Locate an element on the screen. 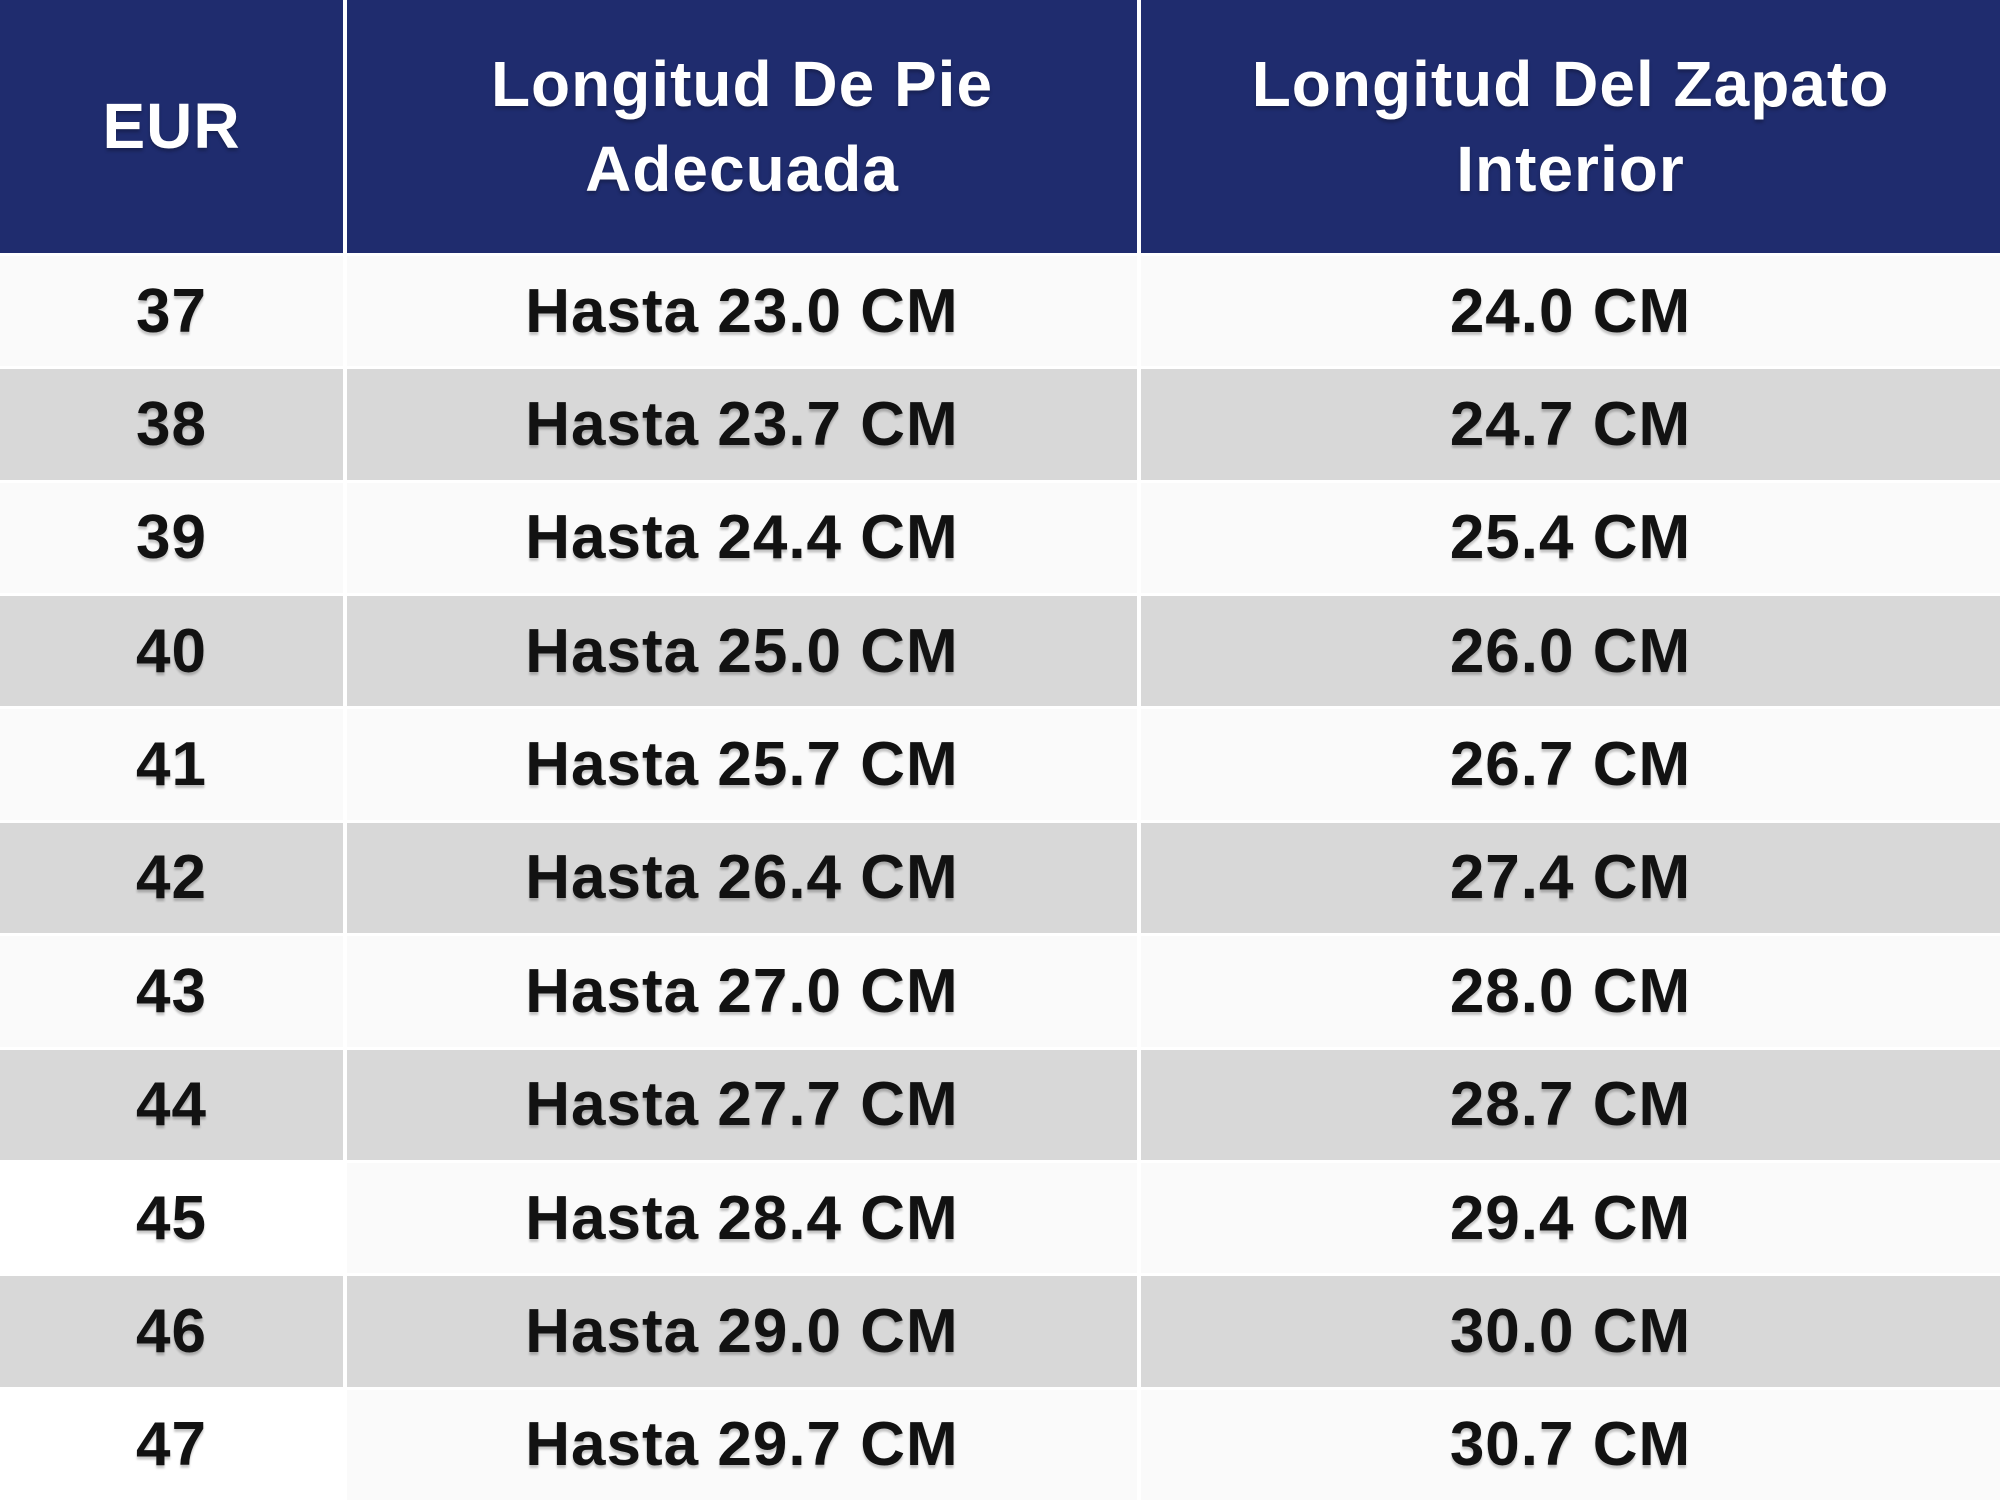 The height and width of the screenshot is (1500, 2000). eur-size-cell: 40 is located at coordinates (173, 650).